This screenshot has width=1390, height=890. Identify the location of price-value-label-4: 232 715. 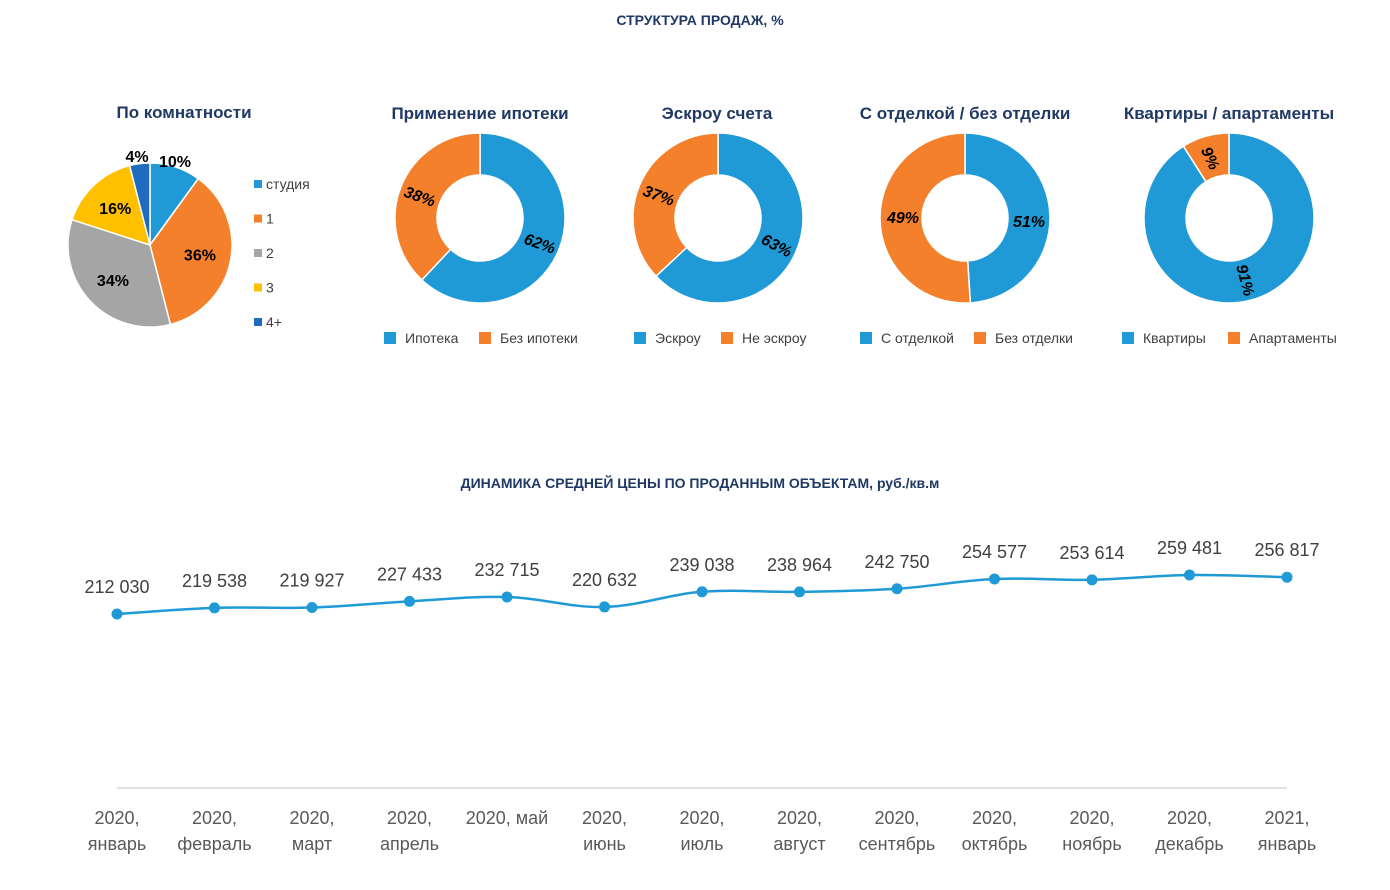
(506, 570).